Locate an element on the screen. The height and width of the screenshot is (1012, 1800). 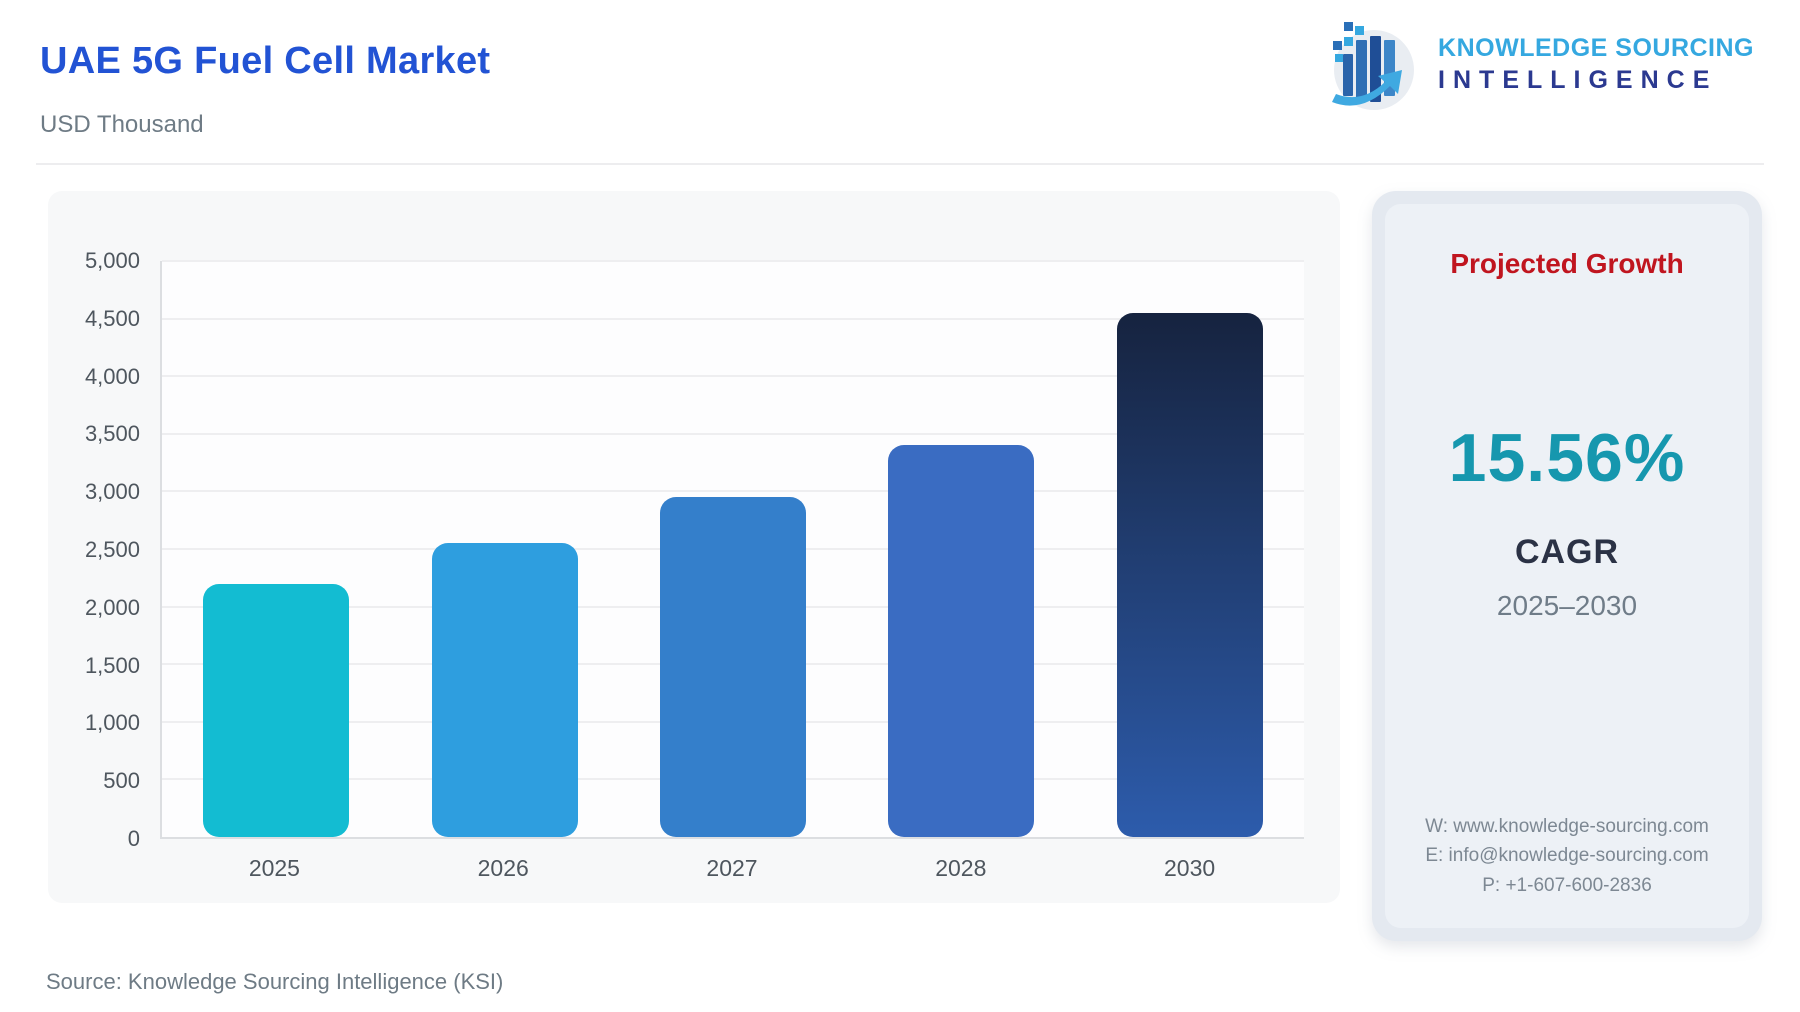
x-tick-label: 2027 is located at coordinates (732, 868).